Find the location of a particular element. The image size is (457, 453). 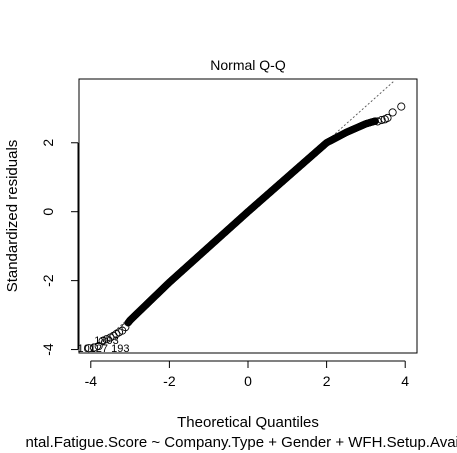

y-tick-label: 2 is located at coordinates (48, 143).